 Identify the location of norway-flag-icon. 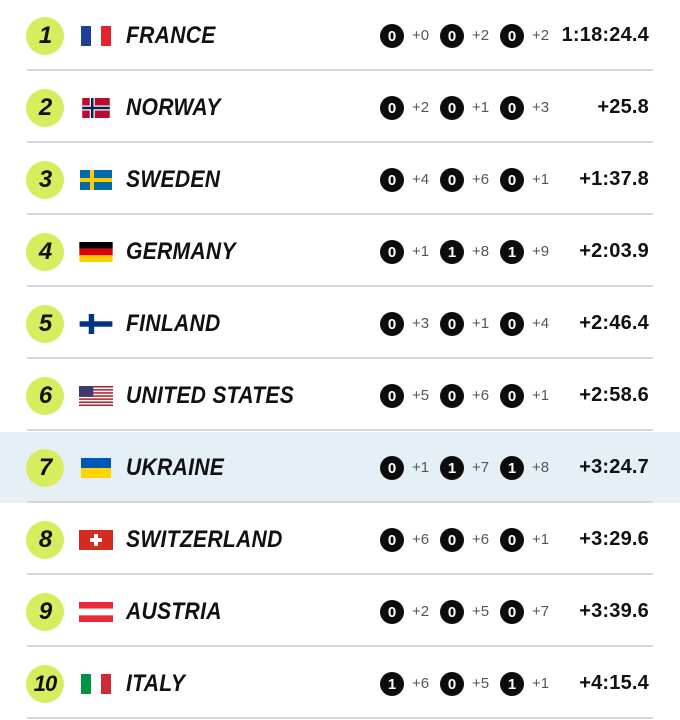
(96, 108).